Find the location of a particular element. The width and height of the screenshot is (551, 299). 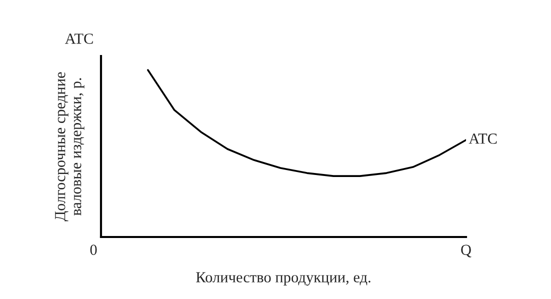

text: Q is located at coordinates (466, 251).